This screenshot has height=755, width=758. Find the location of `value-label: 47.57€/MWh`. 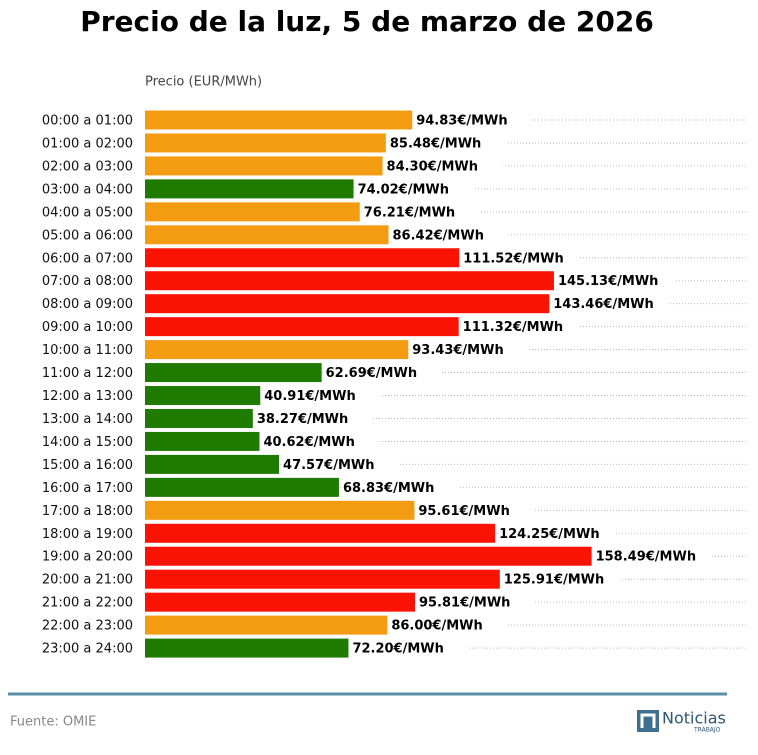

value-label: 47.57€/MWh is located at coordinates (328, 465).